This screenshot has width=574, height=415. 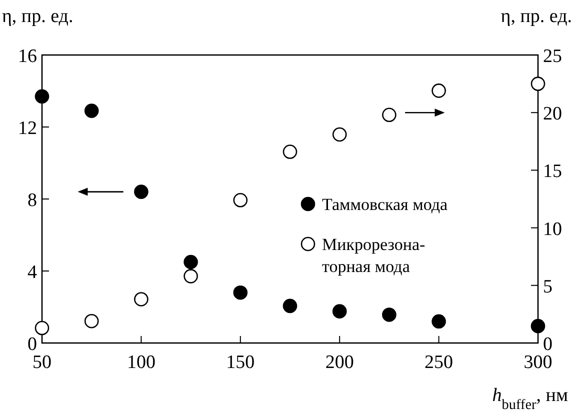 I want to click on x-axis-title: h$_{buffer}$, нм, so click(x=530, y=399).